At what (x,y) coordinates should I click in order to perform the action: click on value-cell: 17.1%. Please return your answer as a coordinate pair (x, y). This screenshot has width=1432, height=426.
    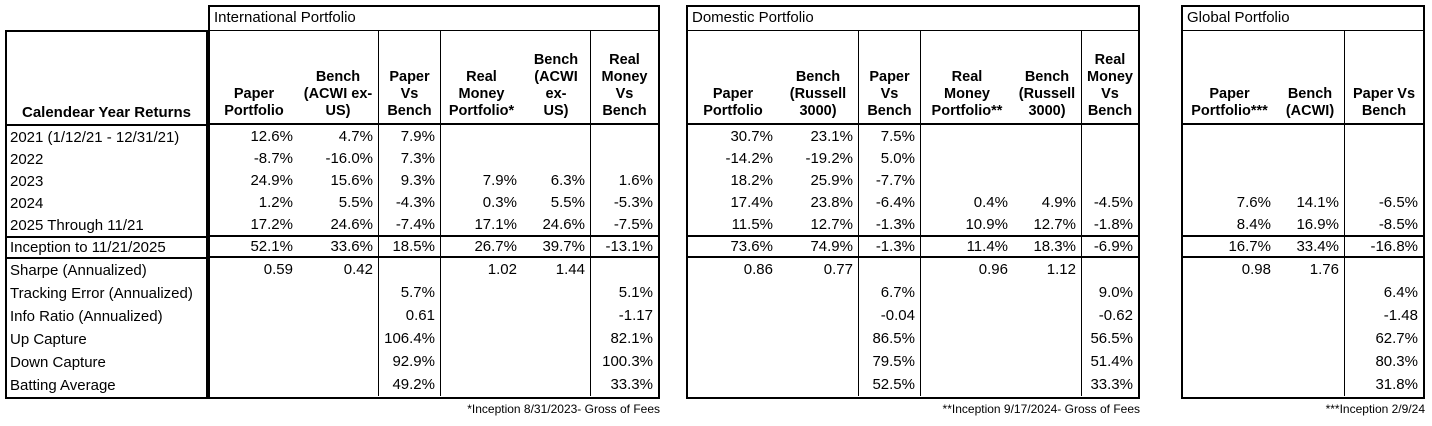
    Looking at the image, I should click on (481, 224).